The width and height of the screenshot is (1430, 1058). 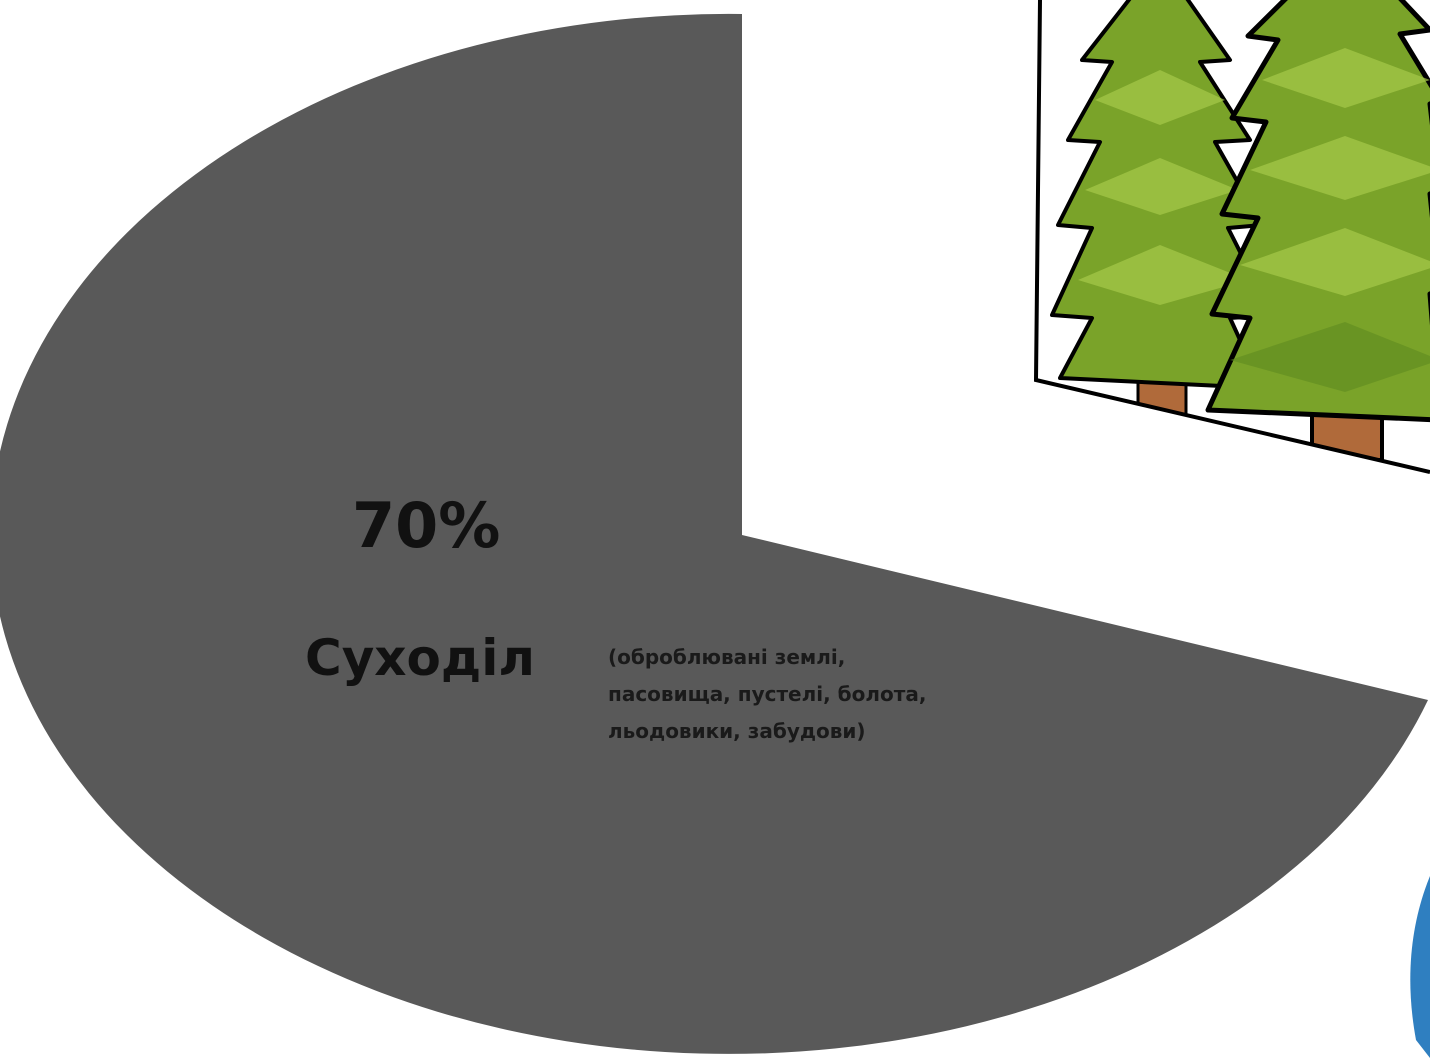 I want to click on slice-note-line-1: (оброблювані землі,, so click(x=726, y=657).